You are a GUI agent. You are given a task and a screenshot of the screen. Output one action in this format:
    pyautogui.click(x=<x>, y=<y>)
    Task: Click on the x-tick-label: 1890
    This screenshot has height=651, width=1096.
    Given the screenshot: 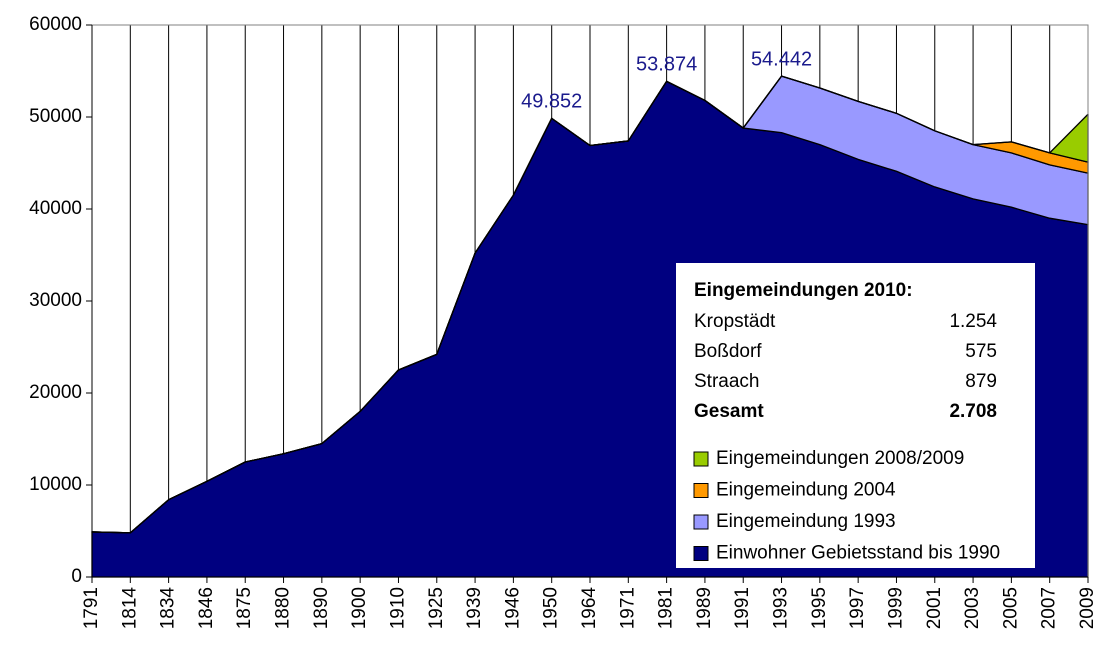 What is the action you would take?
    pyautogui.click(x=321, y=608)
    